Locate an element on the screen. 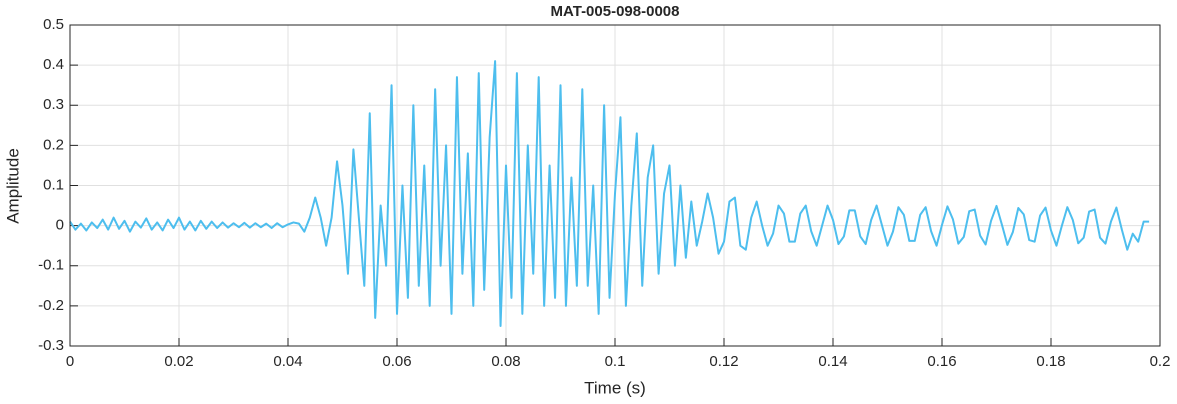  chart-title: MAT-005-098-0008 is located at coordinates (615, 11).